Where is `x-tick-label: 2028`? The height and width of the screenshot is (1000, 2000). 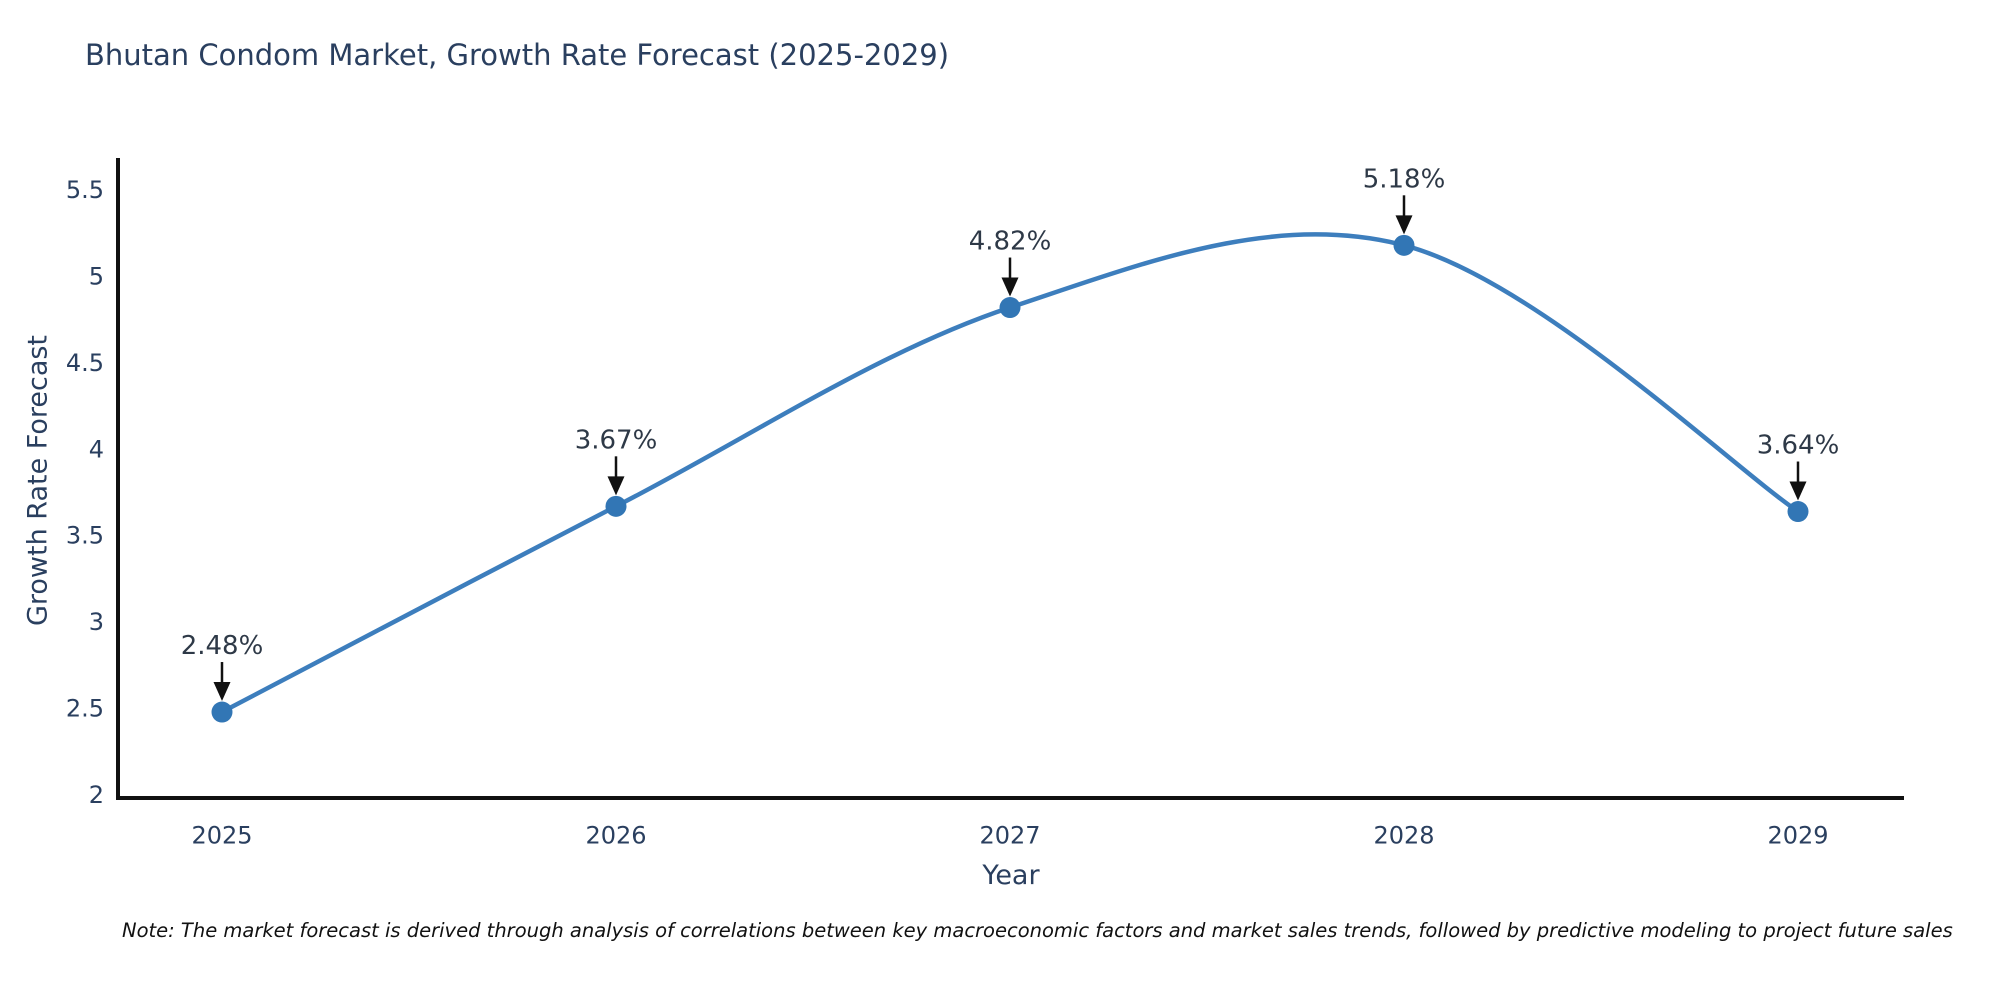 x-tick-label: 2028 is located at coordinates (1403, 836).